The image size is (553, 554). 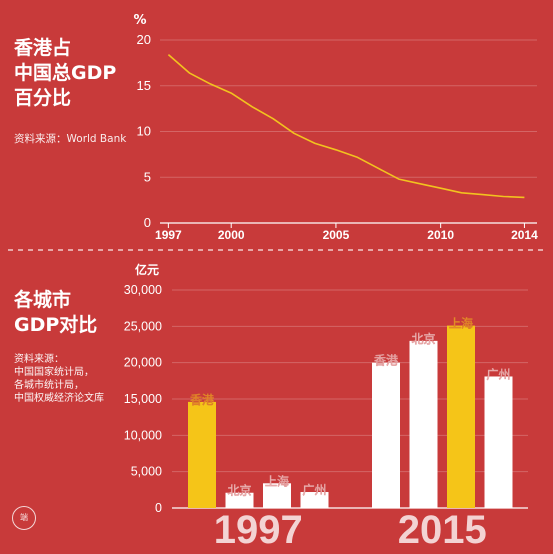 I want to click on bar-y-tick-label: 15,000, so click(x=143, y=399).